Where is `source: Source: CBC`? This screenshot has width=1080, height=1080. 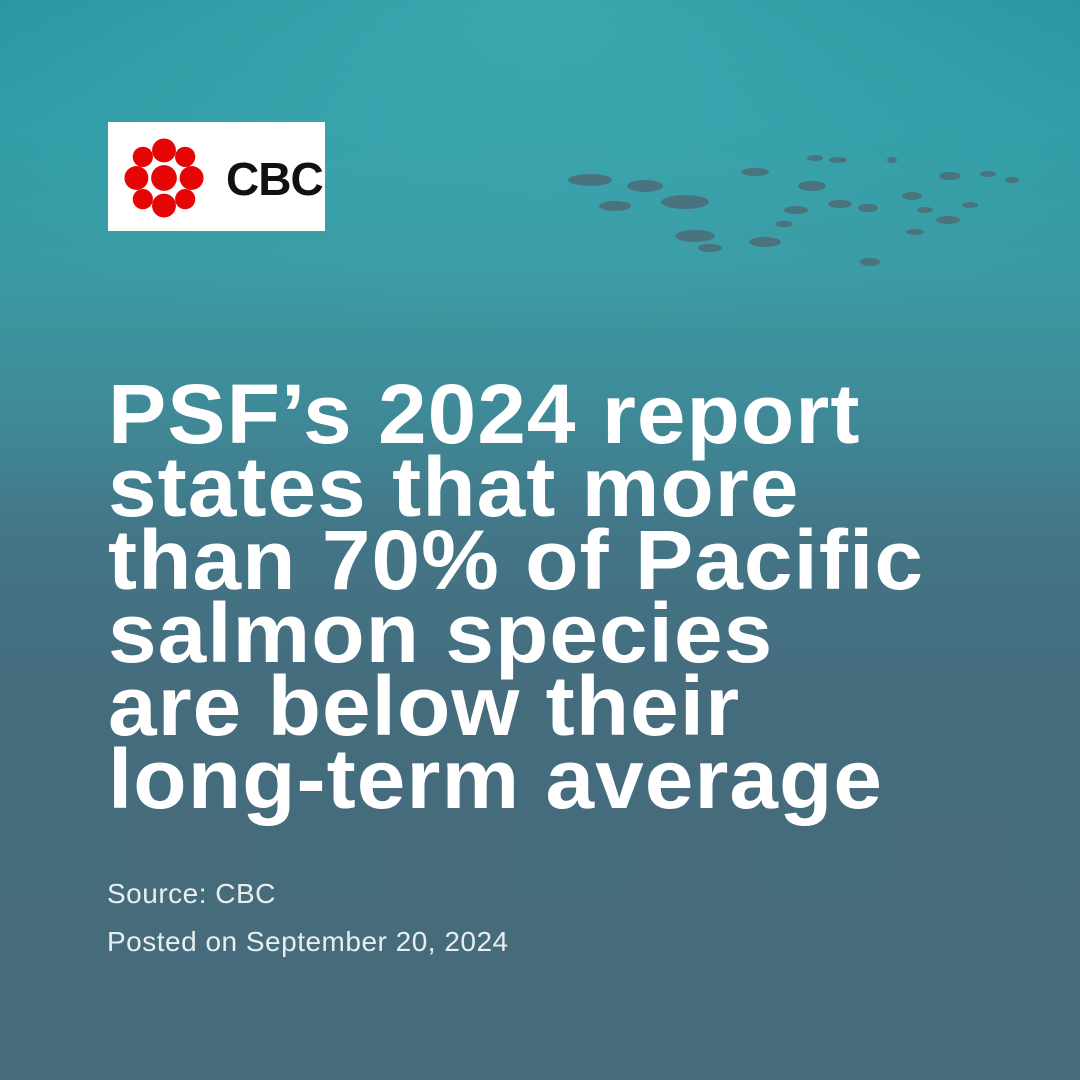 source: Source: CBC is located at coordinates (191, 893).